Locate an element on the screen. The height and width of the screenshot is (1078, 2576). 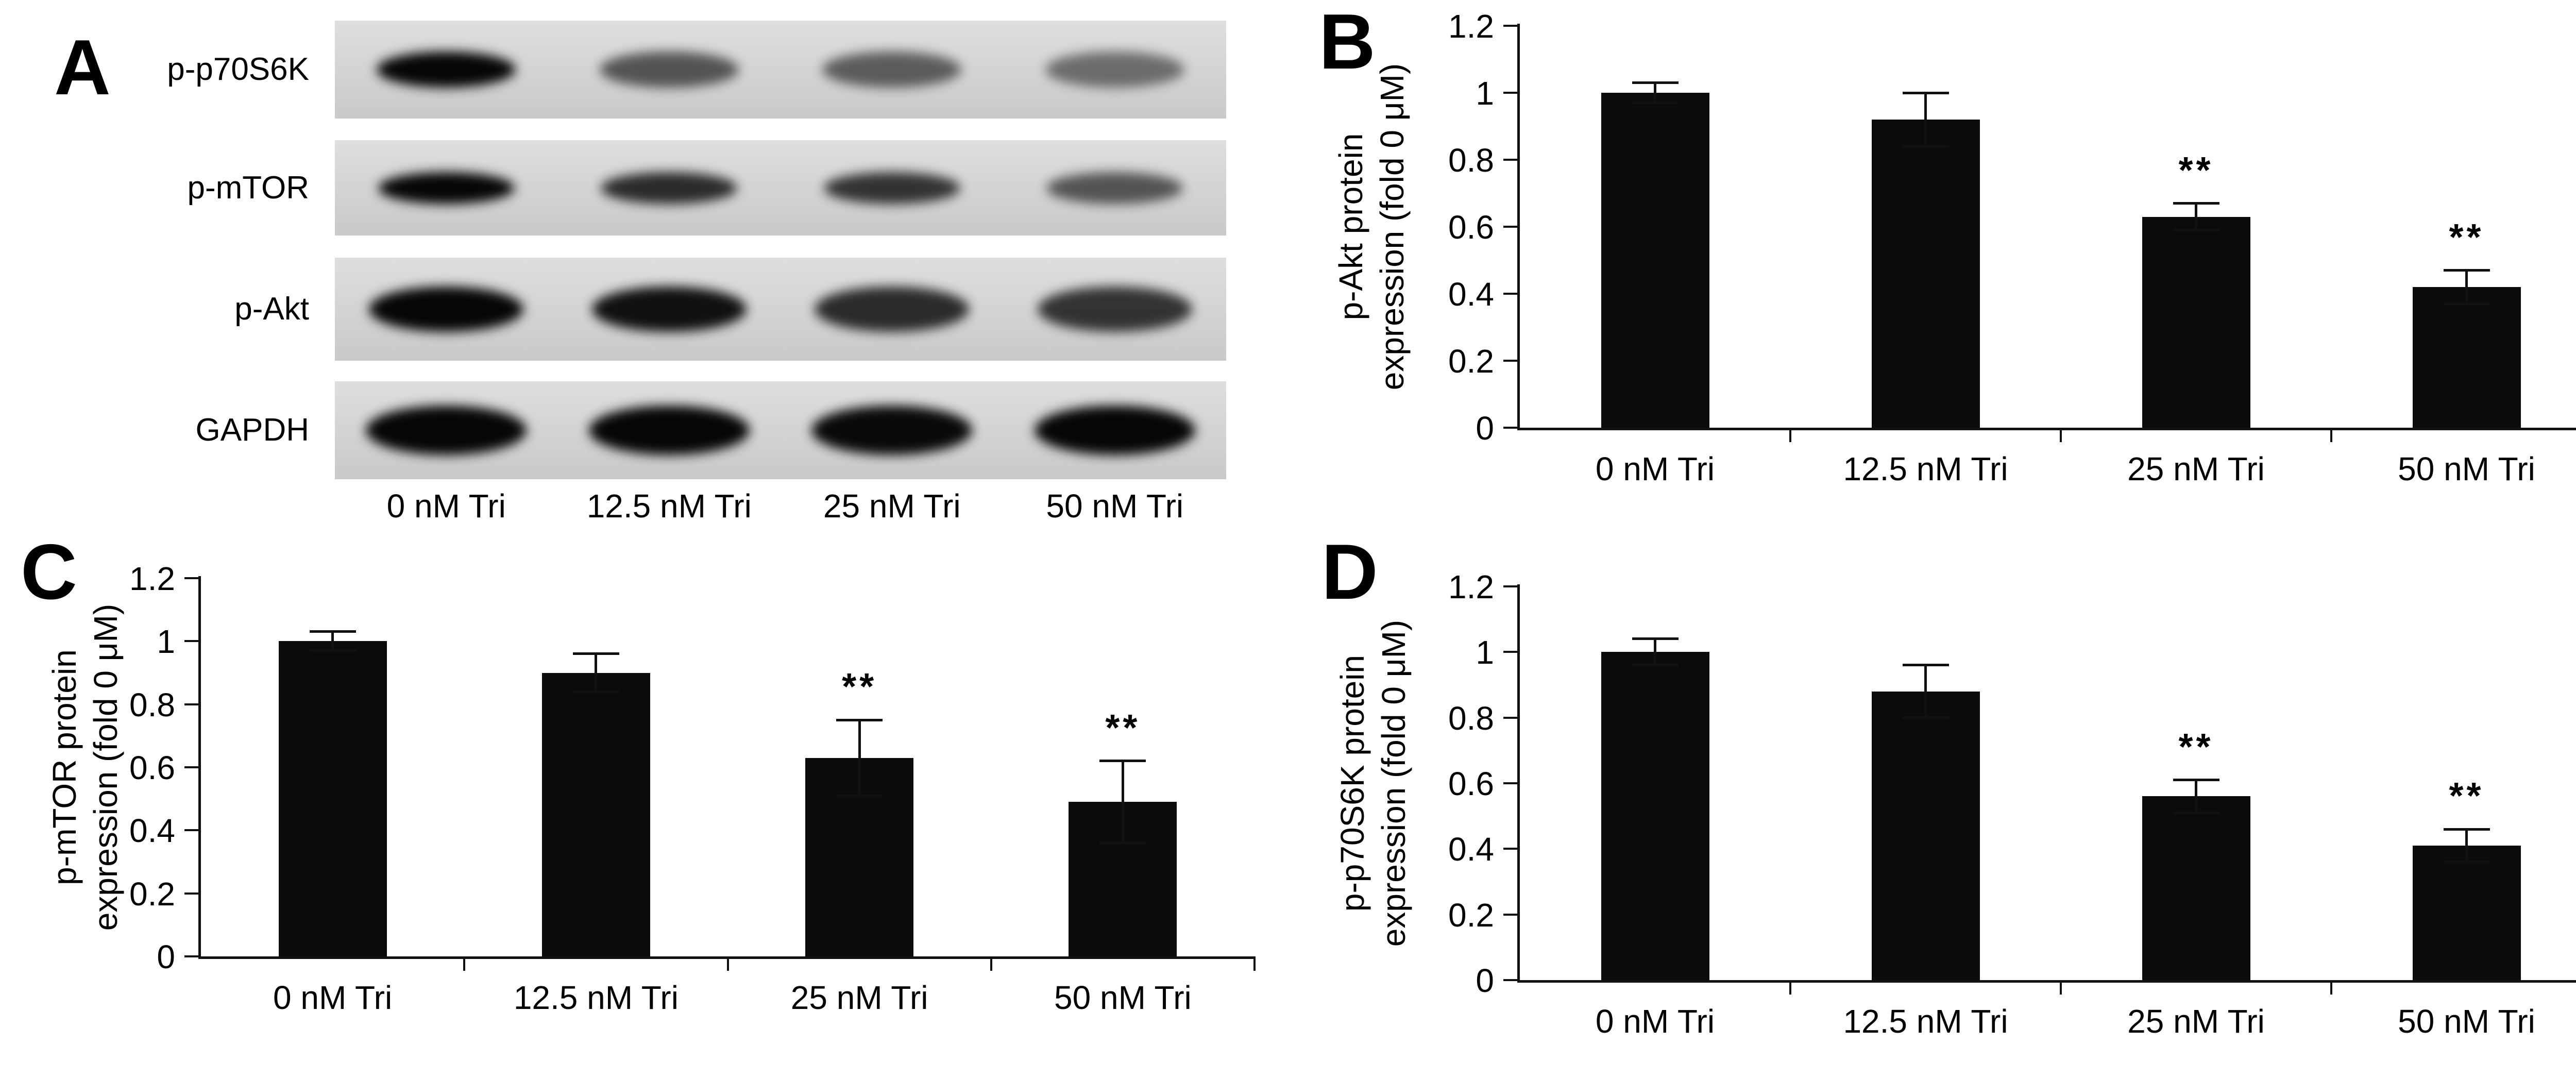
panel-b-label: B is located at coordinates (1347, 43).